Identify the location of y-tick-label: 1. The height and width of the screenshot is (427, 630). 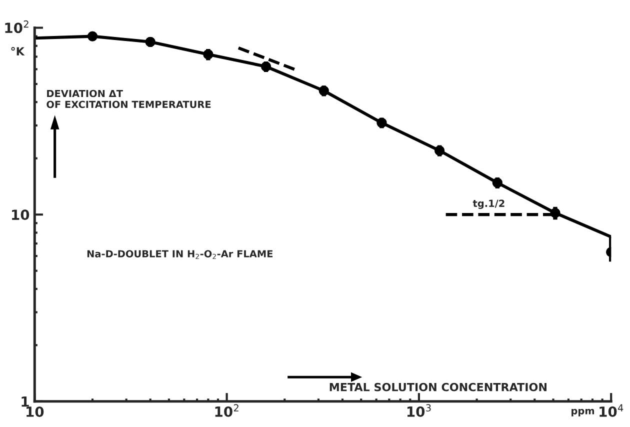
(25, 401).